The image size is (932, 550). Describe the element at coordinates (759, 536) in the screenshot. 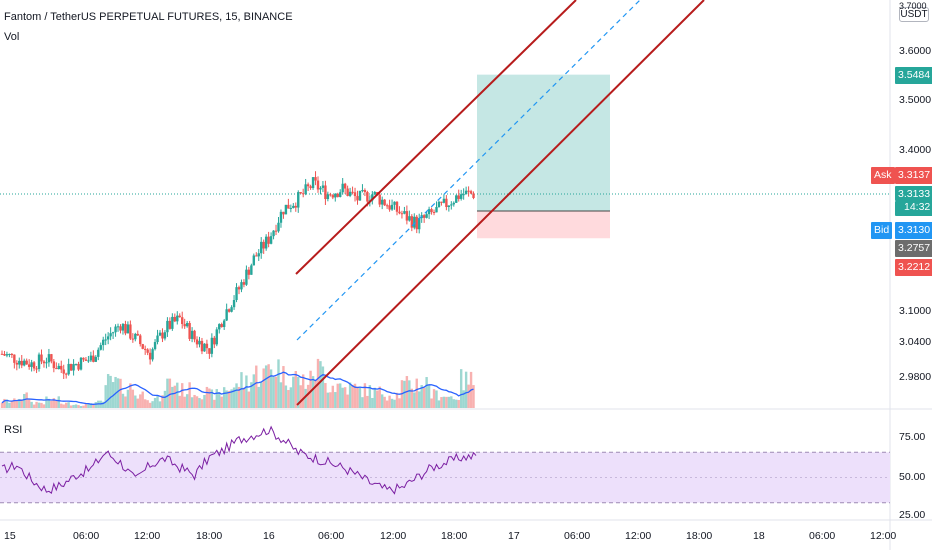

I see `time-label: 18` at that location.